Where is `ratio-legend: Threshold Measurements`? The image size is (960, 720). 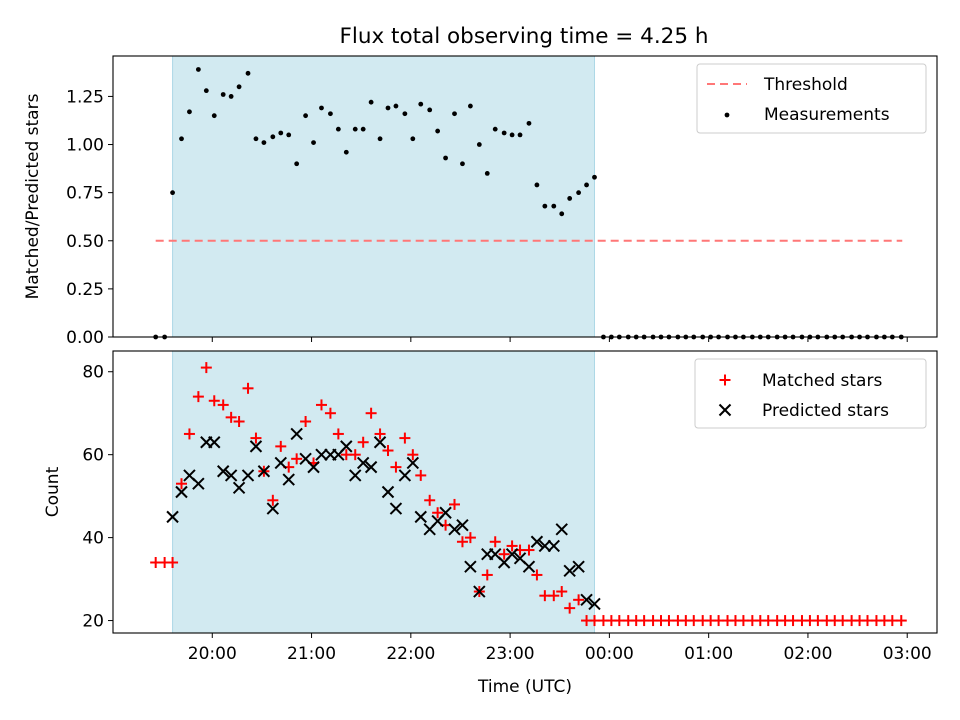 ratio-legend: Threshold Measurements is located at coordinates (811, 98).